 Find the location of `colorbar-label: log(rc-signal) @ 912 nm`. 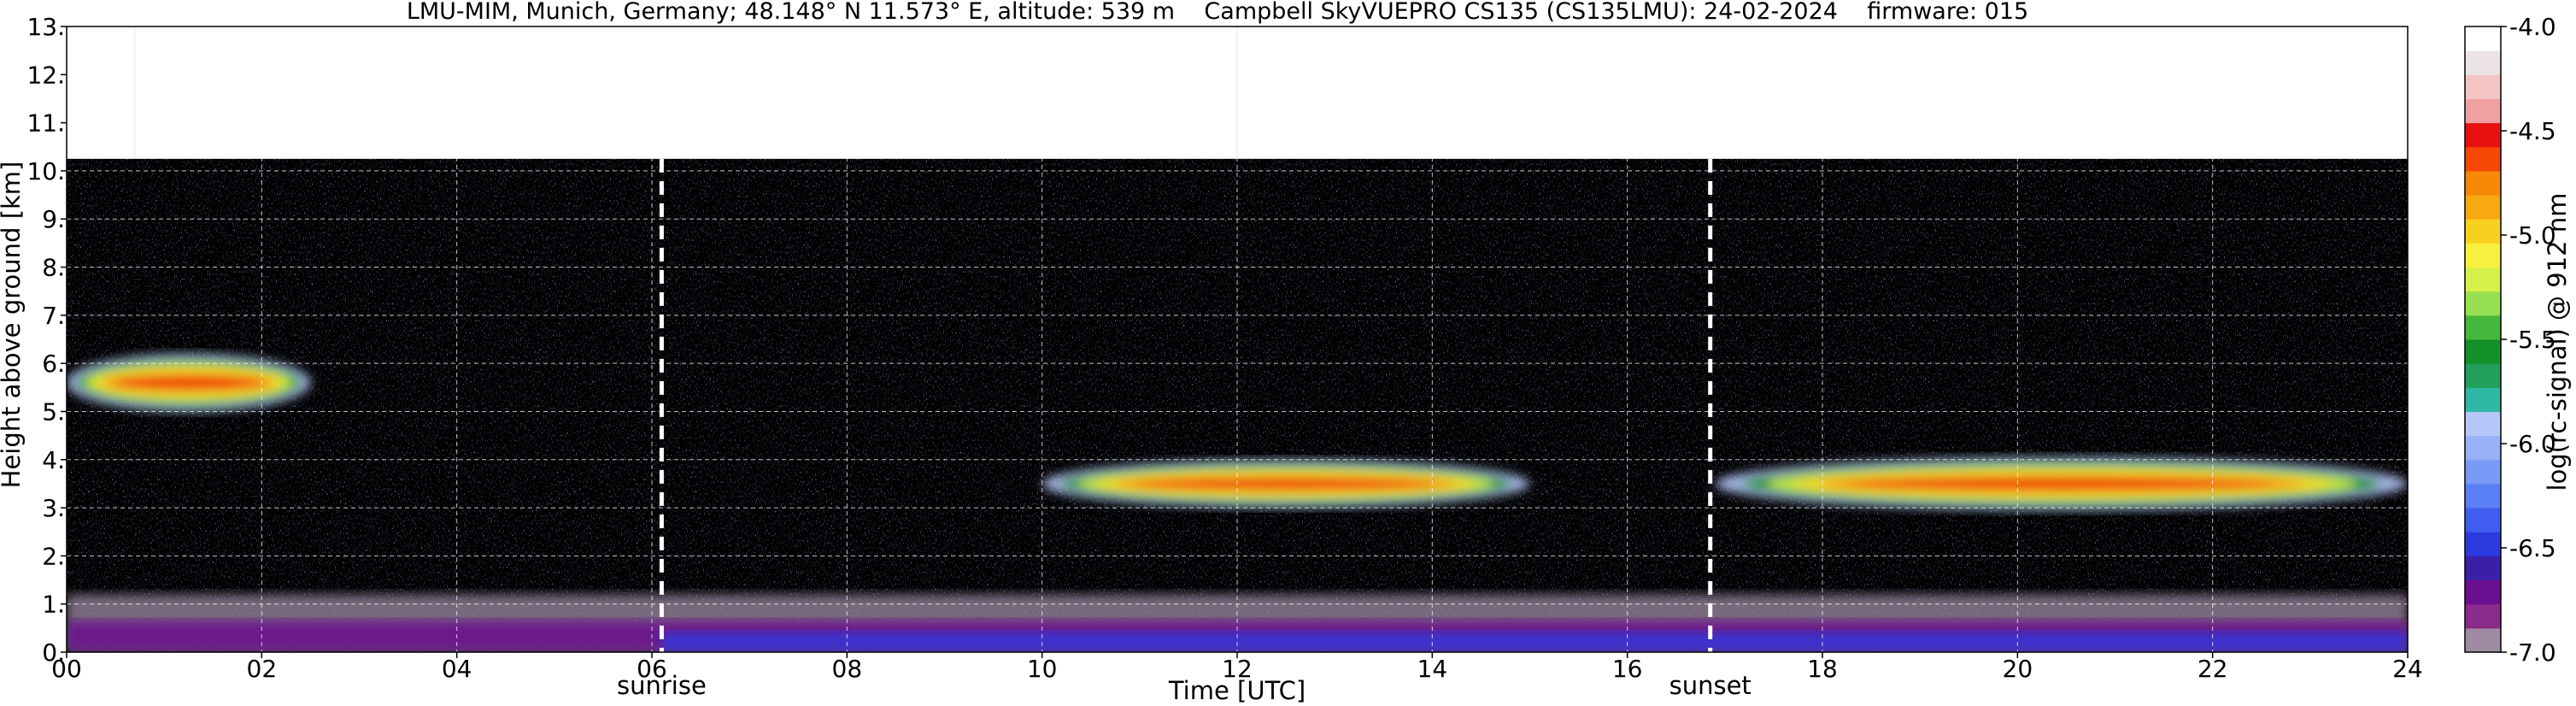

colorbar-label: log(rc-signal) @ 912 nm is located at coordinates (2557, 342).